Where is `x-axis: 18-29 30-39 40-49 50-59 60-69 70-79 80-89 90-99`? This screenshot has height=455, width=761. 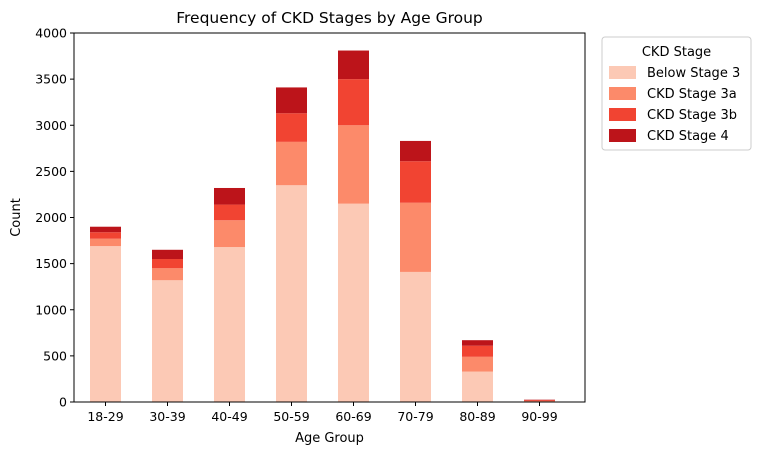
x-axis: 18-29 30-39 40-49 50-59 60-69 70-79 80-89 90-99 is located at coordinates (322, 413).